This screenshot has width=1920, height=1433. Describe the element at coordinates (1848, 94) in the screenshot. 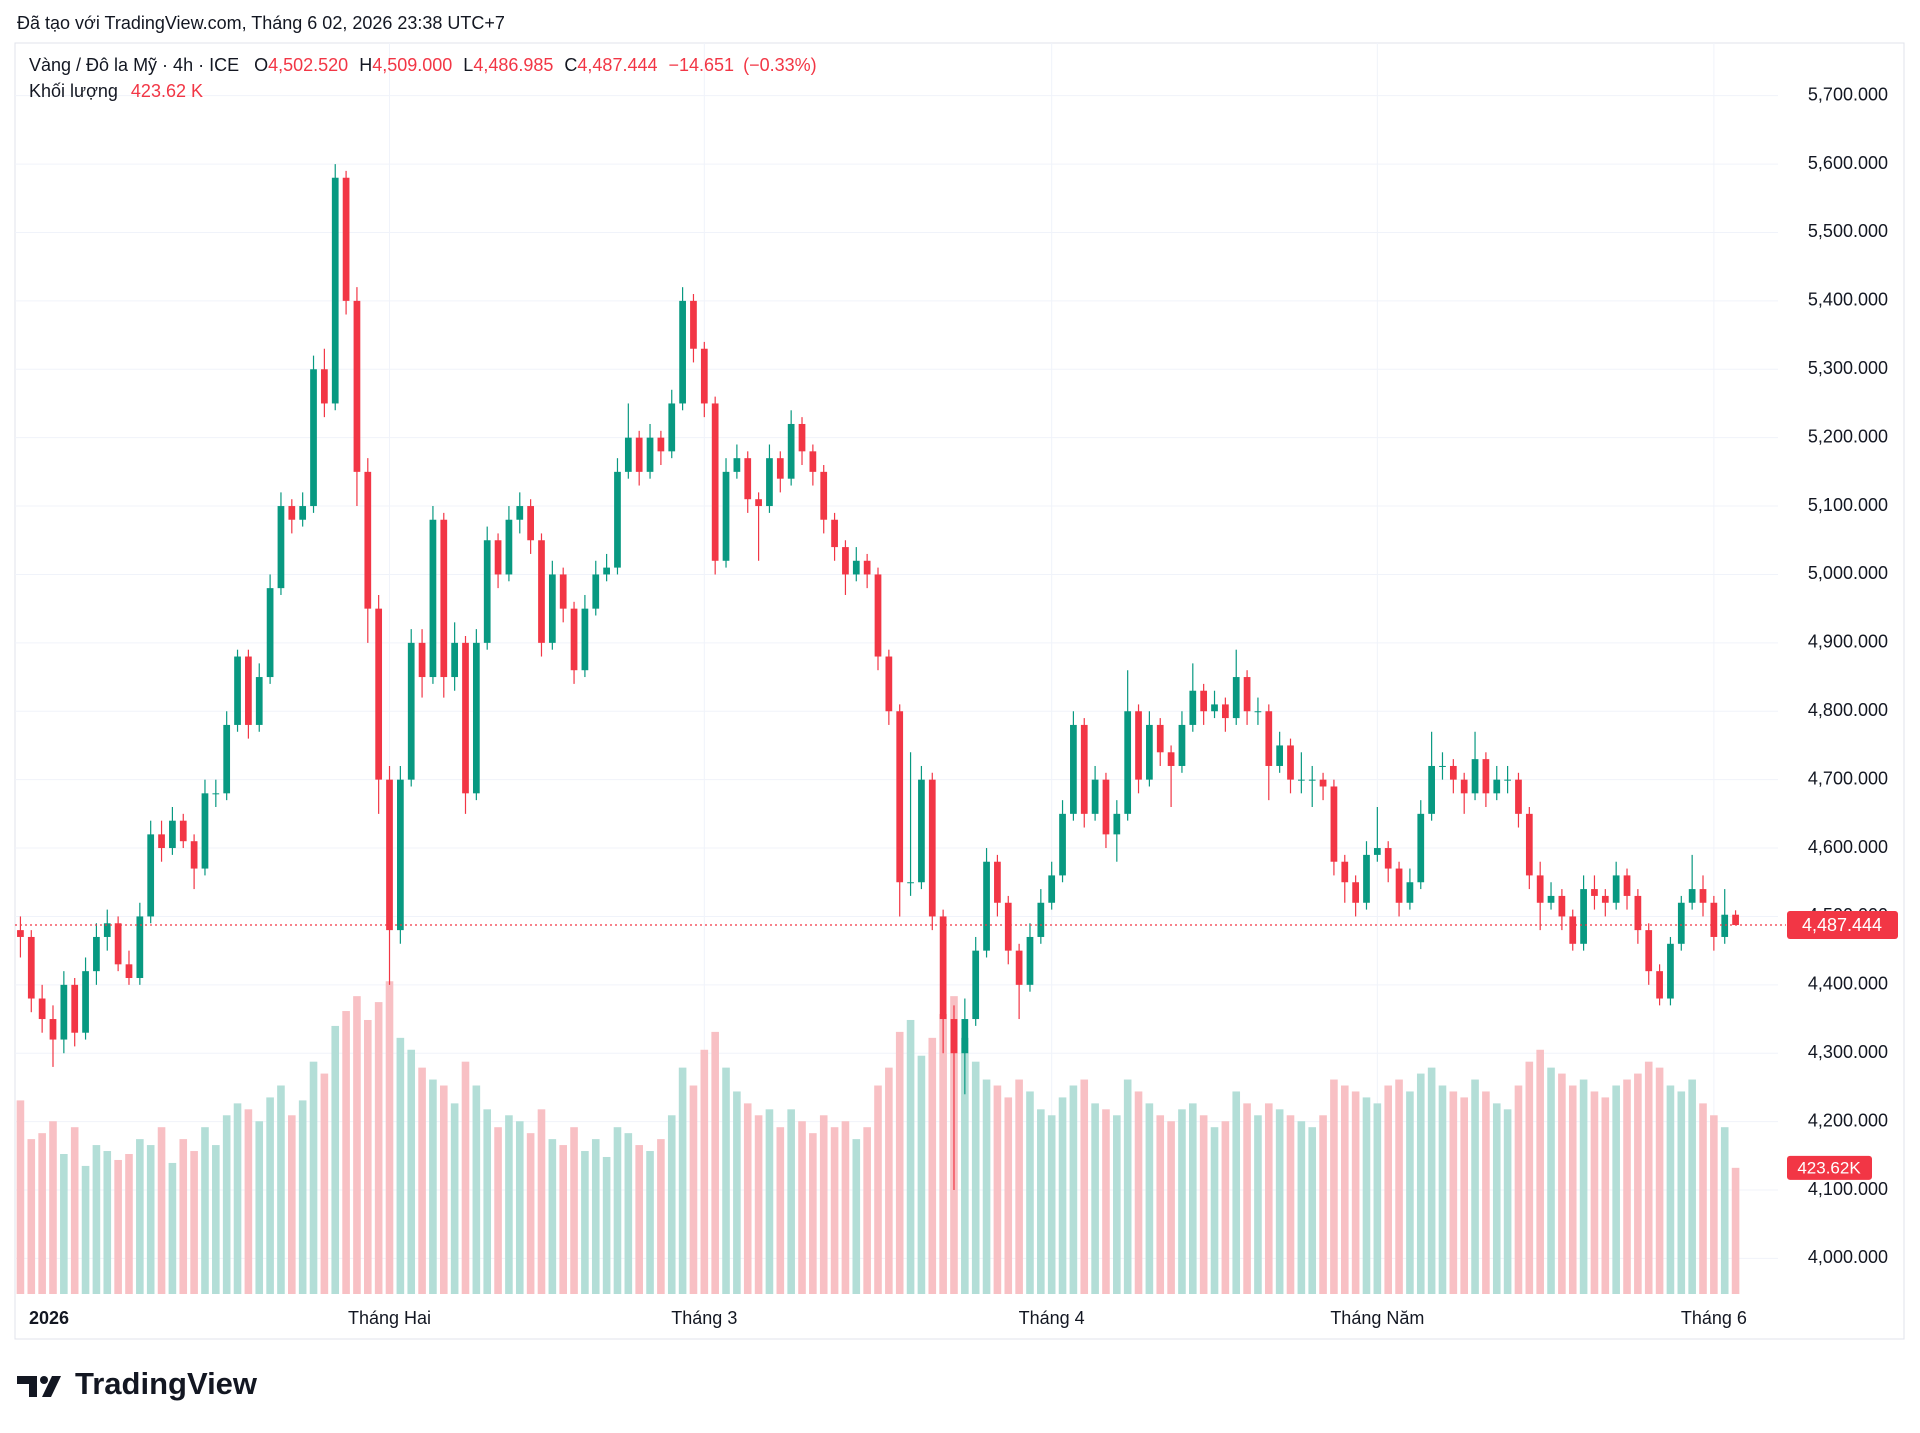

I see `y-tick-label: 5,700.000` at that location.